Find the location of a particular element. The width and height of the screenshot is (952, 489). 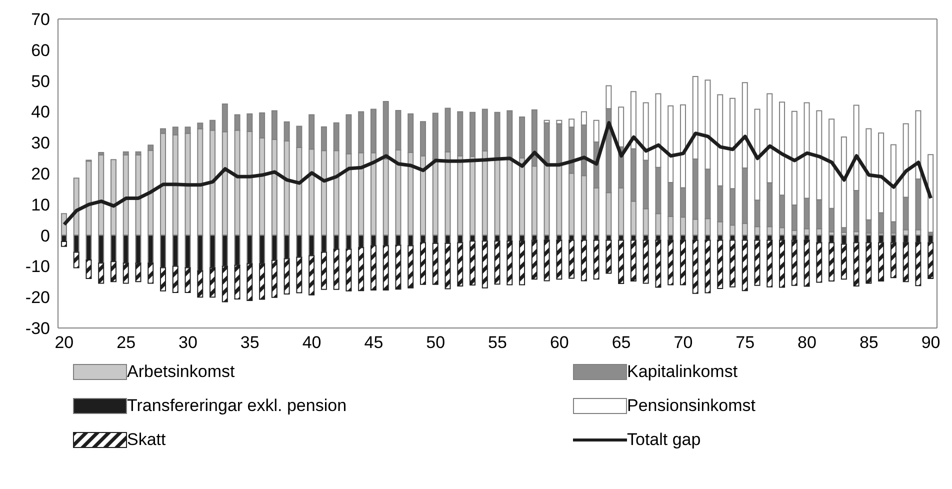

legend-label: Kapitalinkomst is located at coordinates (682, 372).